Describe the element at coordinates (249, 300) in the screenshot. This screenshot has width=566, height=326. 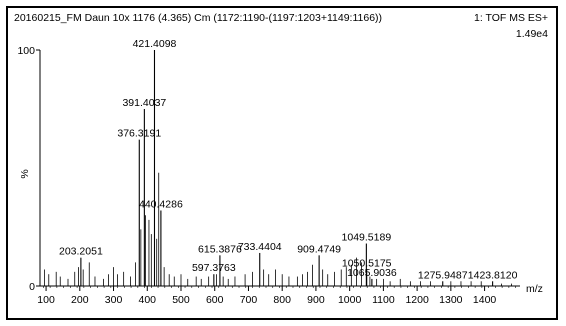
I see `x-tick-label: 700` at that location.